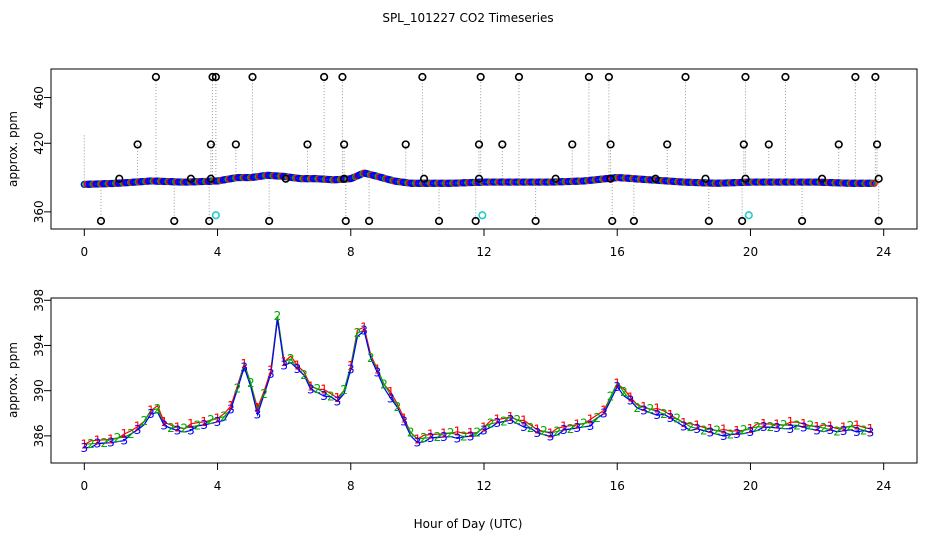  I want to click on top-y-tick-label: 360, so click(39, 211).